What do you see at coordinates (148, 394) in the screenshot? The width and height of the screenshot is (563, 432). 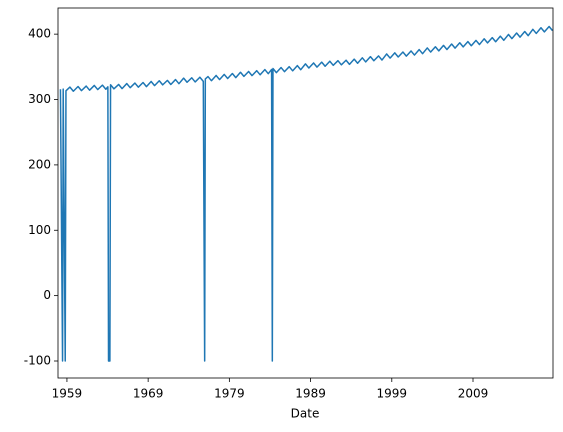 I see `x-tick-label: 1969` at bounding box center [148, 394].